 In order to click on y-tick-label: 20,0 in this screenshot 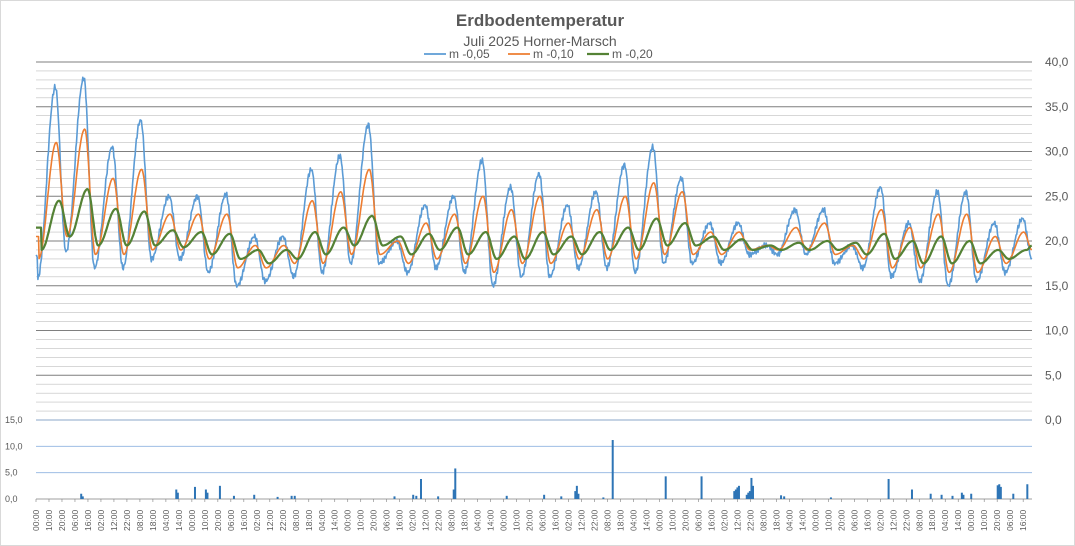, I will do `click(1057, 241)`.